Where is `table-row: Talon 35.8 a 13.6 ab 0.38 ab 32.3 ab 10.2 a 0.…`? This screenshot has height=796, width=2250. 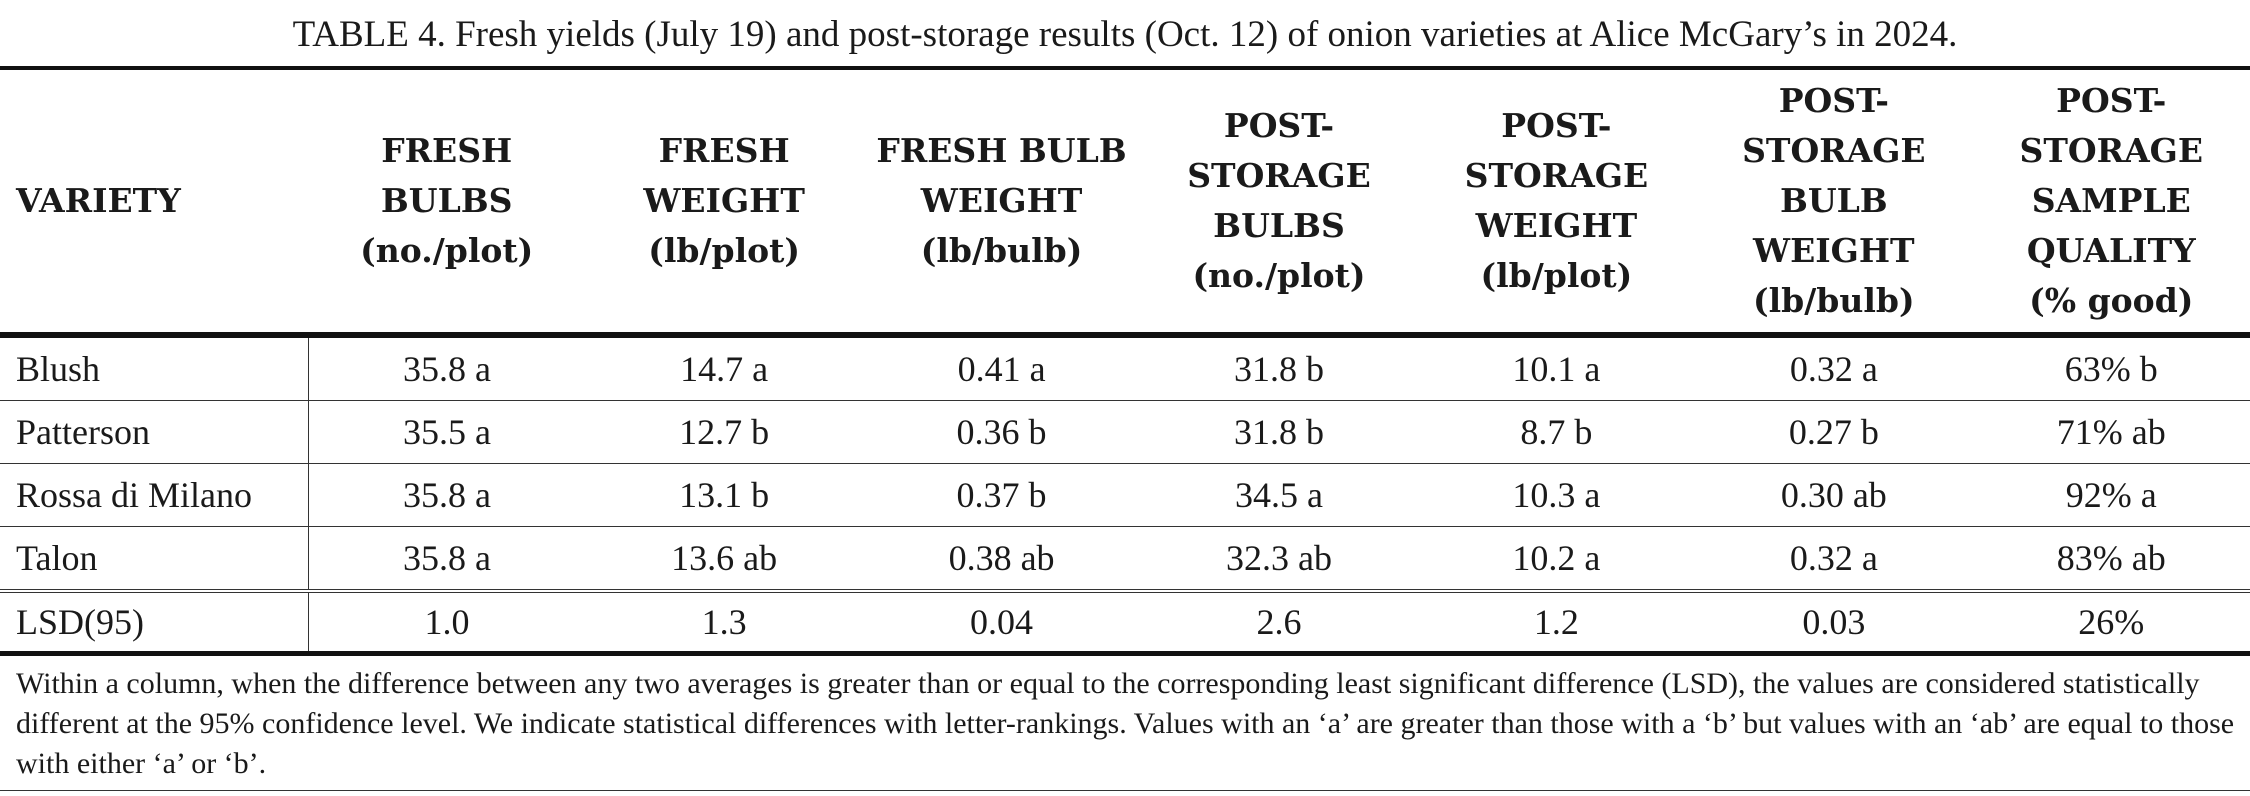 table-row: Talon 35.8 a 13.6 ab 0.38 ab 32.3 ab 10.2 a 0.… is located at coordinates (1125, 559).